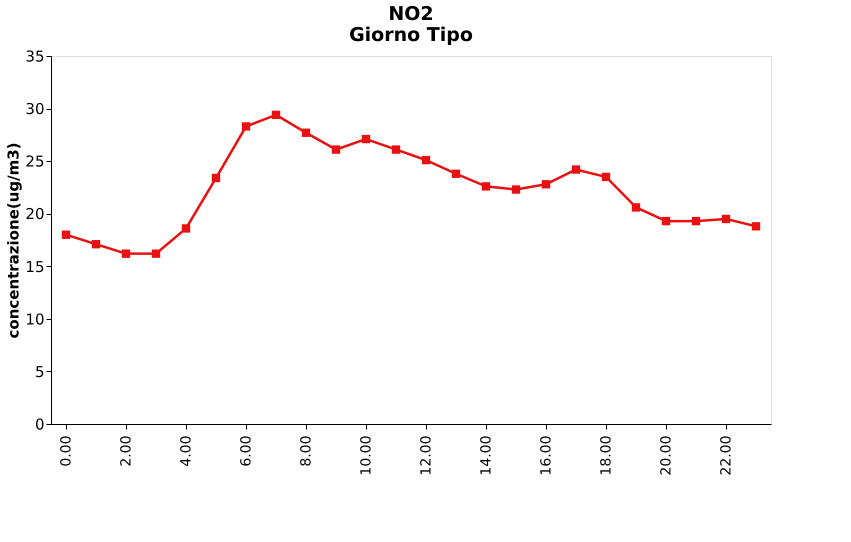 This screenshot has width=851, height=542. I want to click on x-tick-label: 18.00, so click(606, 456).